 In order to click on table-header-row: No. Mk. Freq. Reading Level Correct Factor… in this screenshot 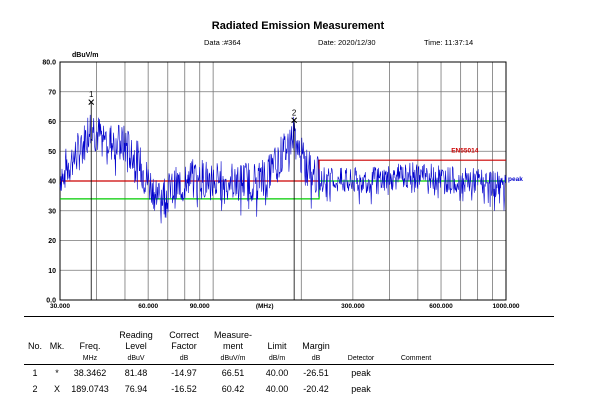, I will do `click(289, 335)`.